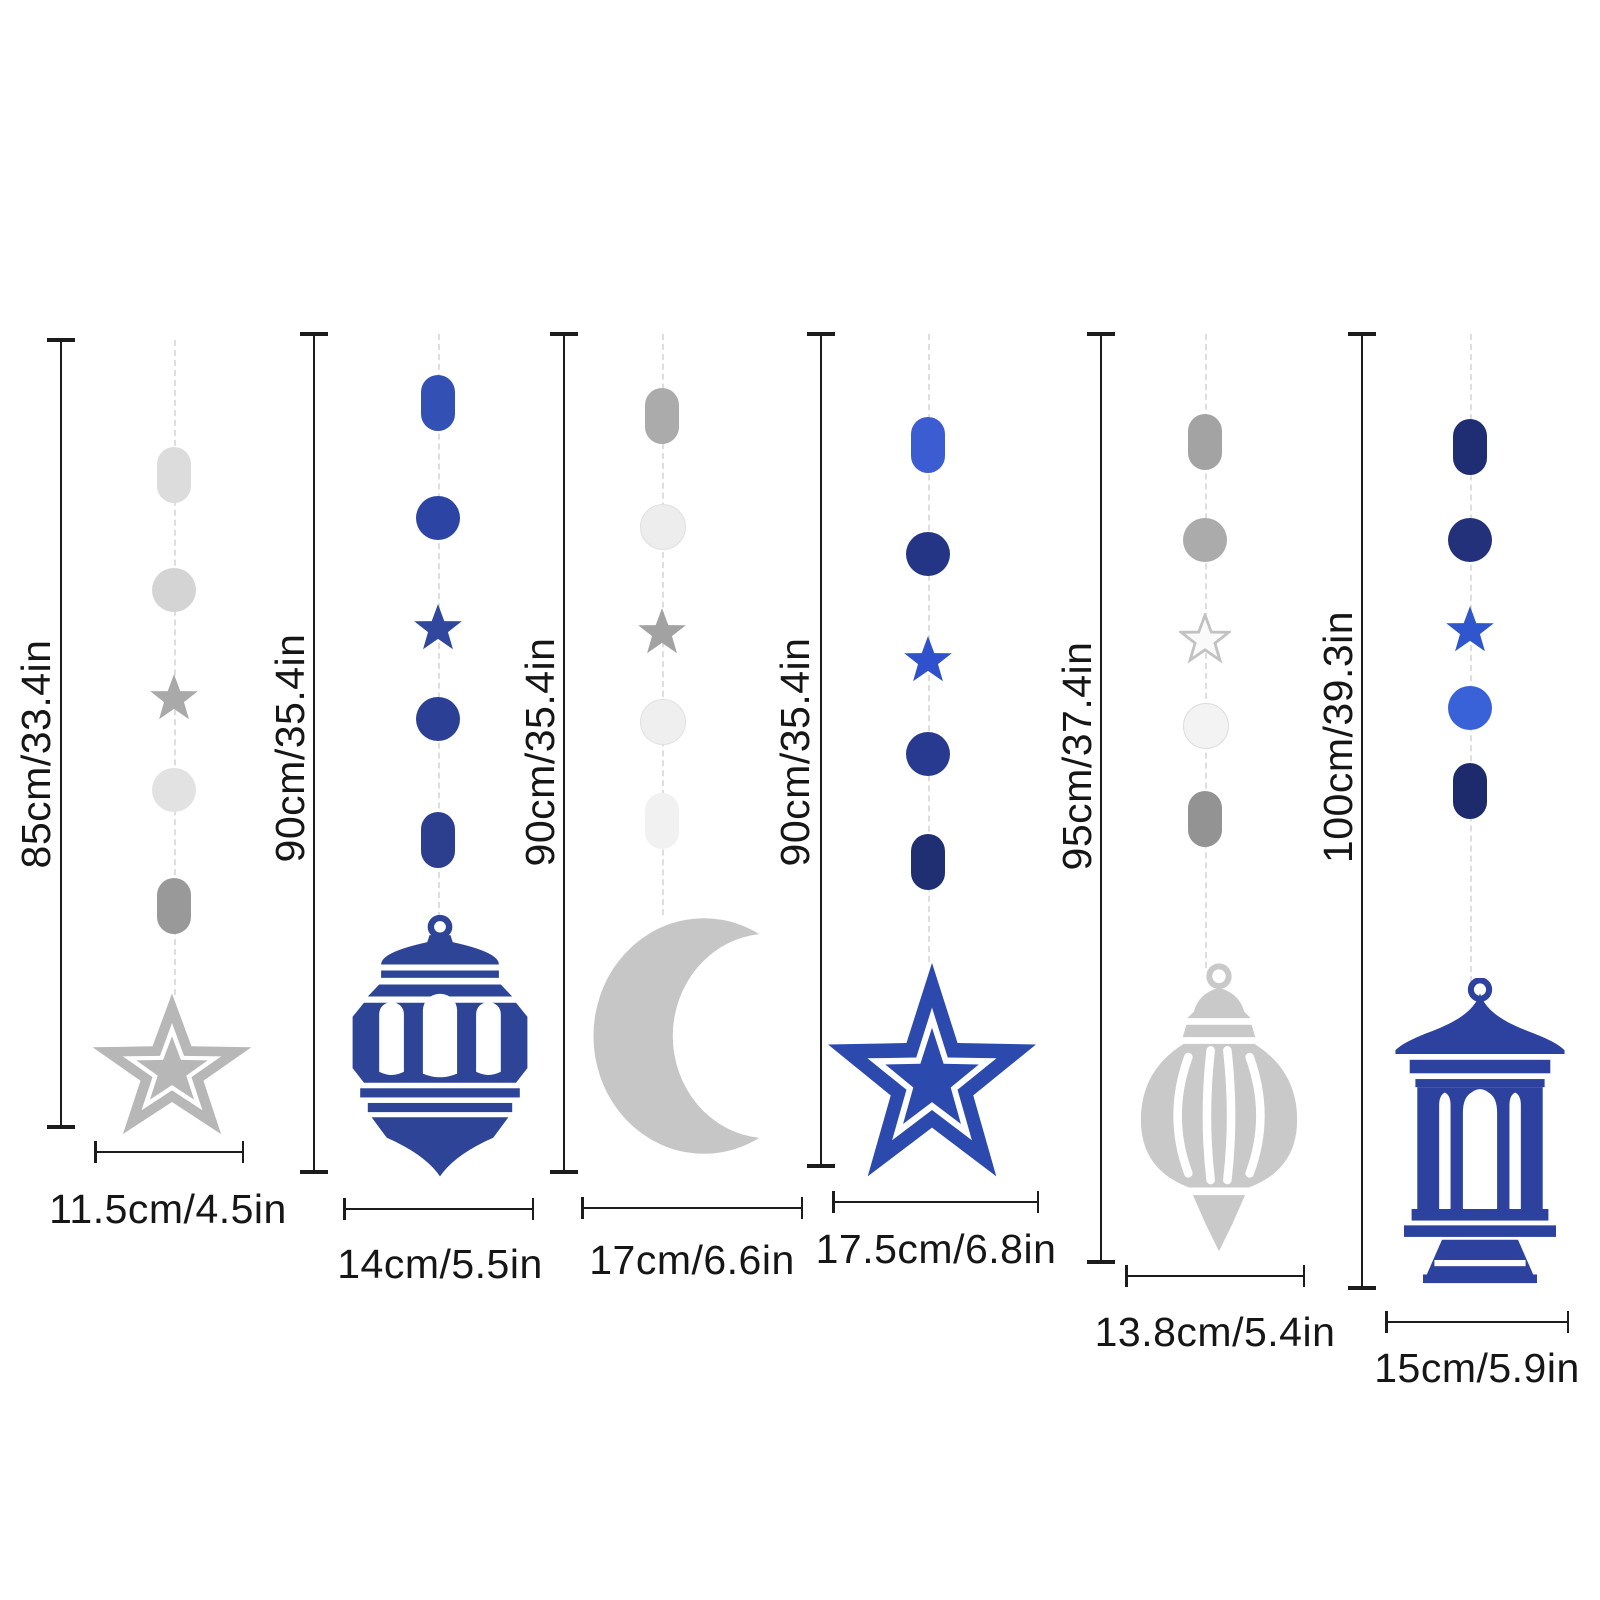 The height and width of the screenshot is (1600, 1600). What do you see at coordinates (1480, 1132) in the screenshot?
I see `pagoda-lantern-icon` at bounding box center [1480, 1132].